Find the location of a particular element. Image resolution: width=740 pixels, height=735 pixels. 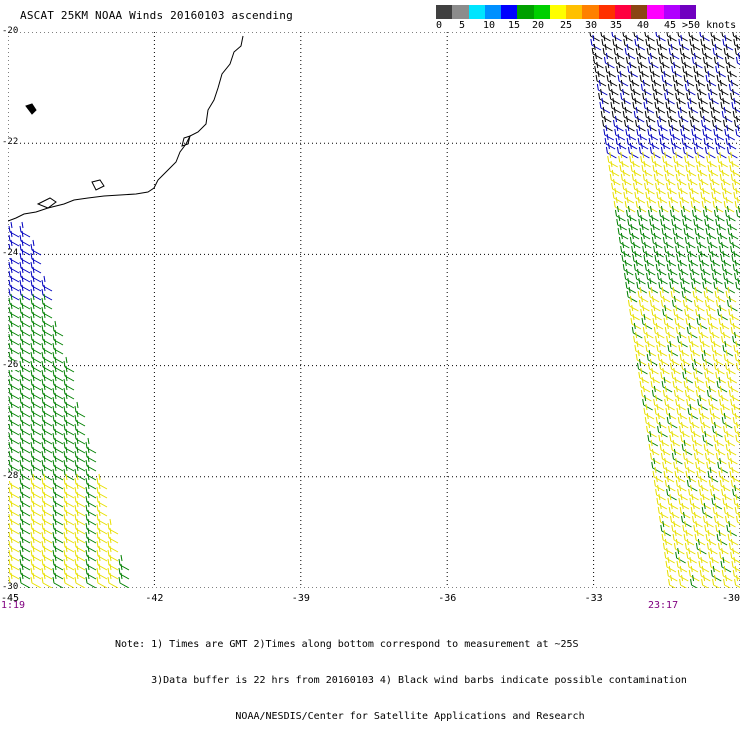

legend-label: 0 is located at coordinates (439, 25).